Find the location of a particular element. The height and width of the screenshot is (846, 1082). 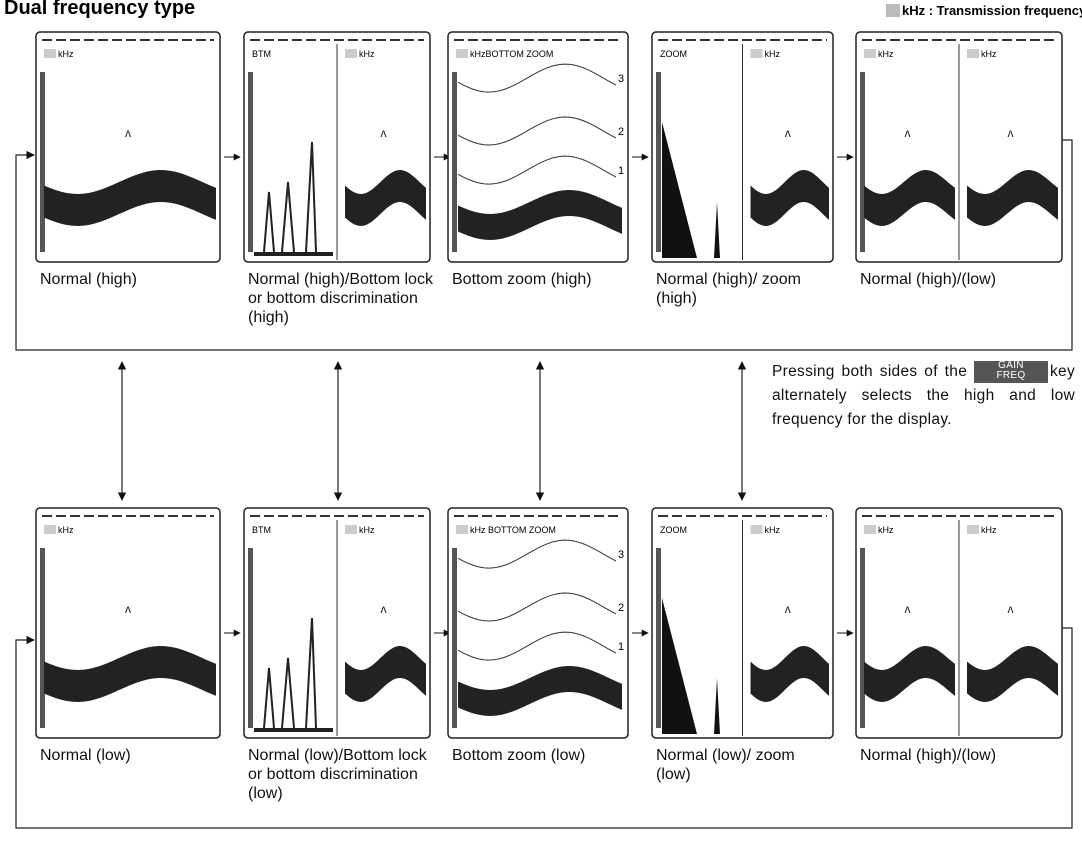

pane-label: kHzBOTTOM ZOOM is located at coordinates (511, 54).